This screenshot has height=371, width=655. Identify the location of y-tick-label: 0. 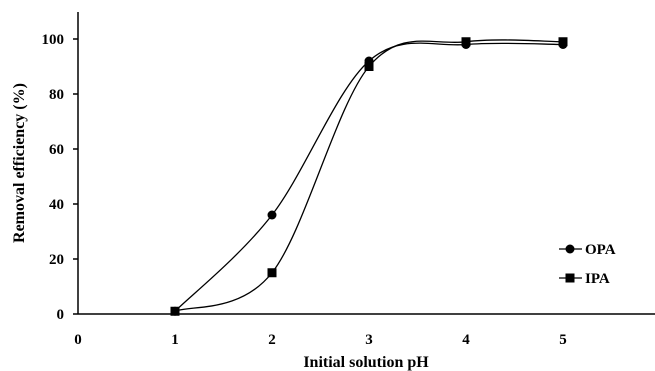
(61, 315).